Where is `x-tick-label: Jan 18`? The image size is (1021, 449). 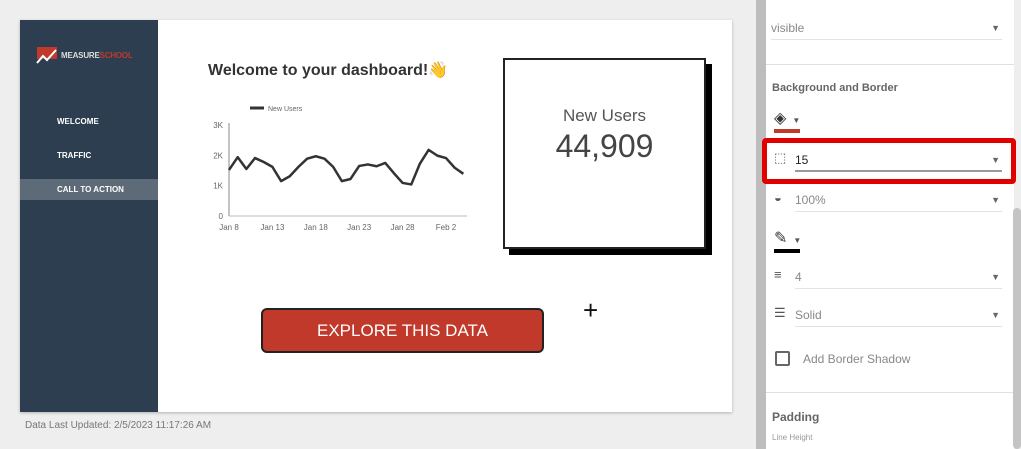
x-tick-label: Jan 18 is located at coordinates (316, 227).